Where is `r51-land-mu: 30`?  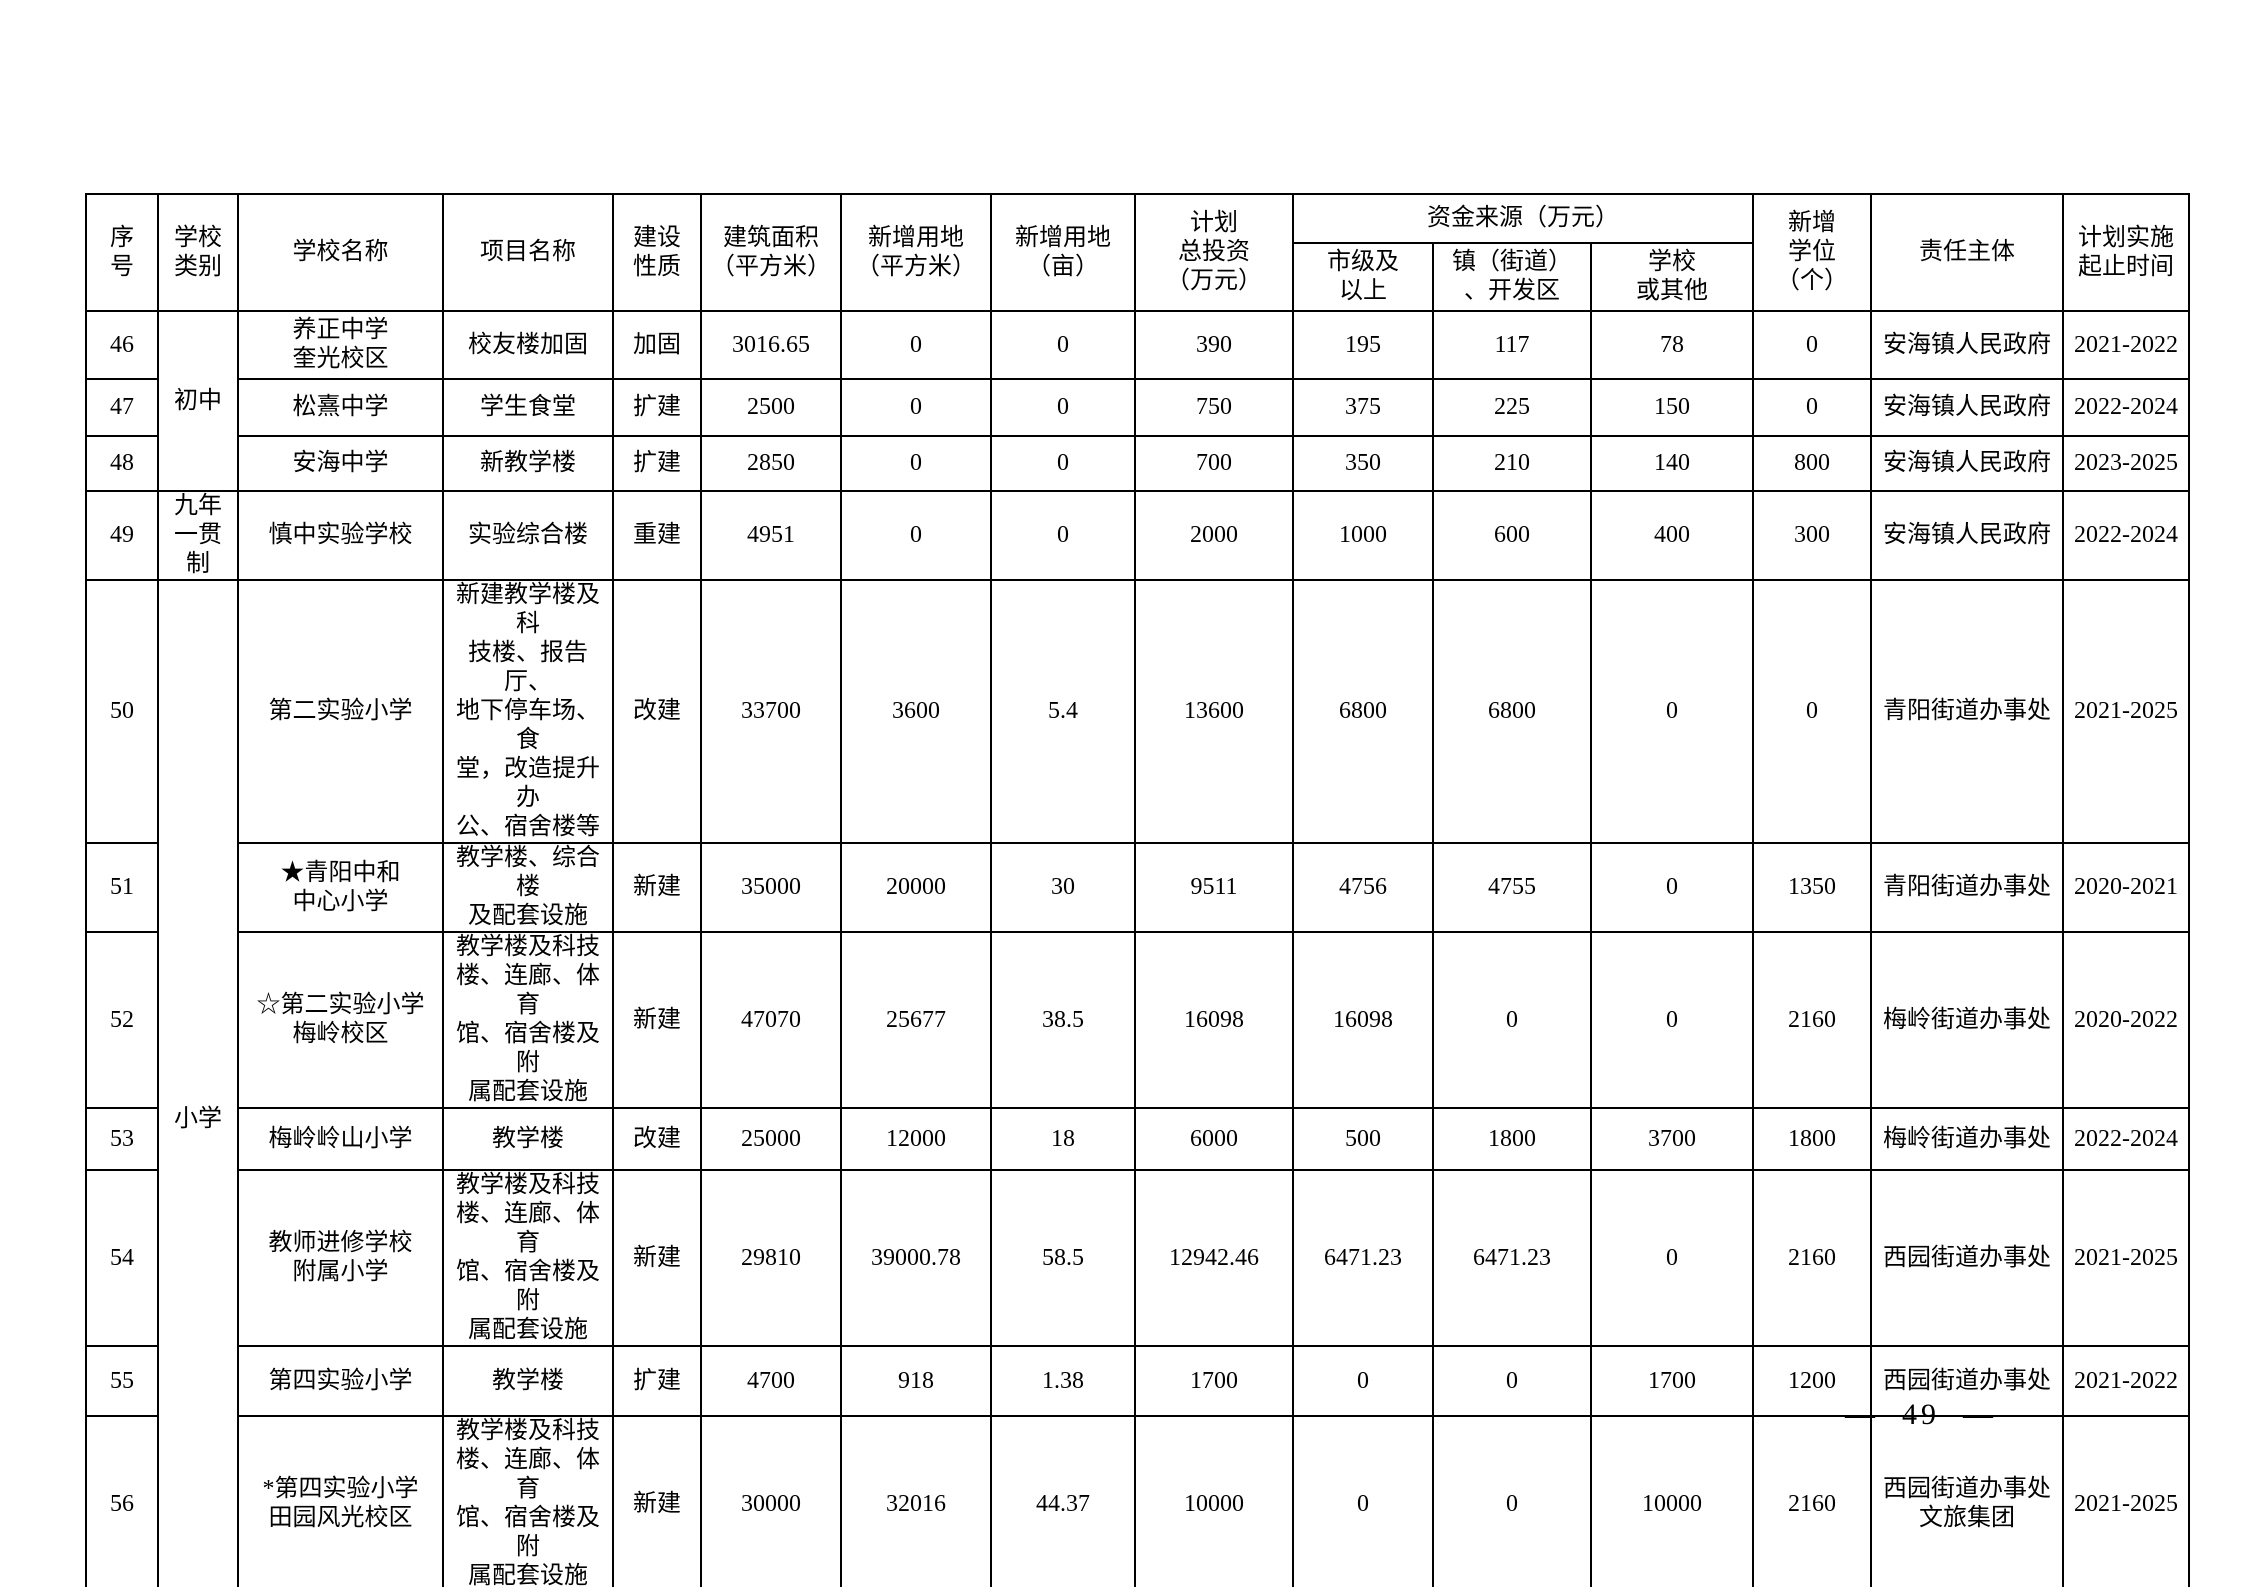 r51-land-mu: 30 is located at coordinates (1063, 887).